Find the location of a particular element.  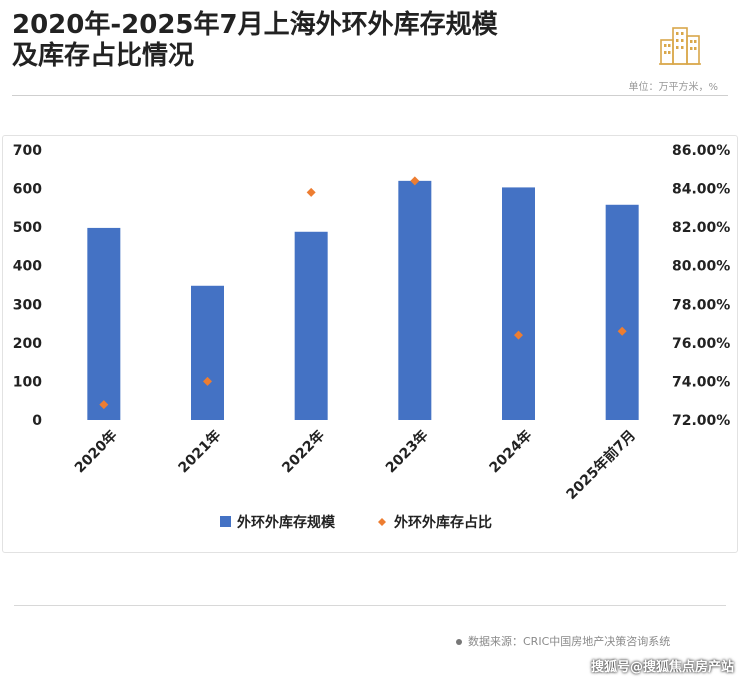

y-left-tick-label: 100 is located at coordinates (27, 382).